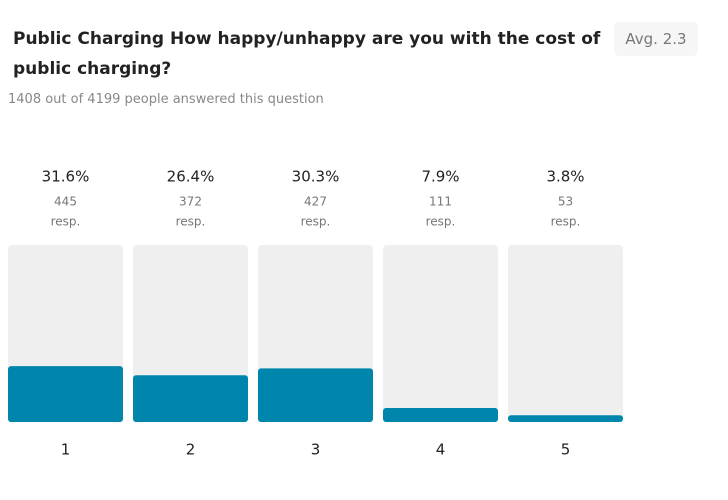  Describe the element at coordinates (191, 450) in the screenshot. I see `x-tick-label: 2` at that location.